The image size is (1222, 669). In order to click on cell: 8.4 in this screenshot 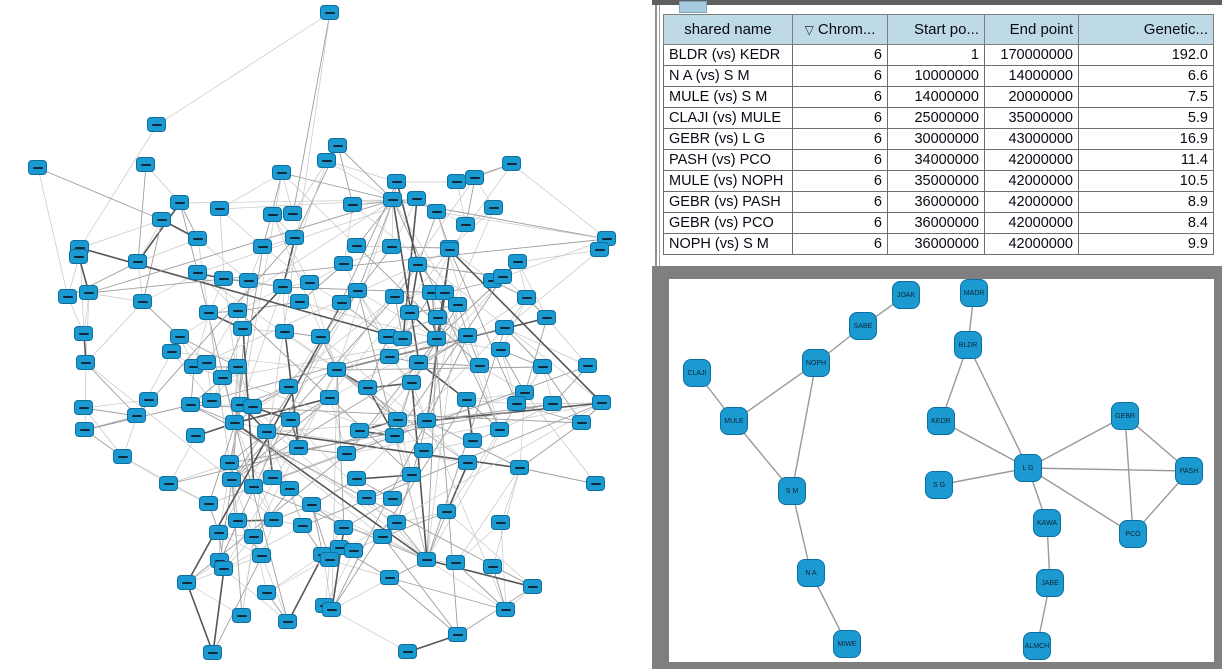, I will do `click(1146, 223)`.